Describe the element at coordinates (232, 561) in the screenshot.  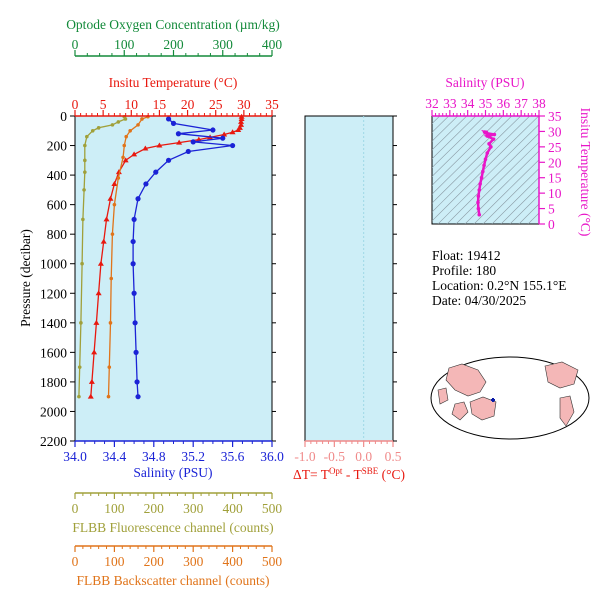
I see `backscatter-tick-label: 400` at that location.